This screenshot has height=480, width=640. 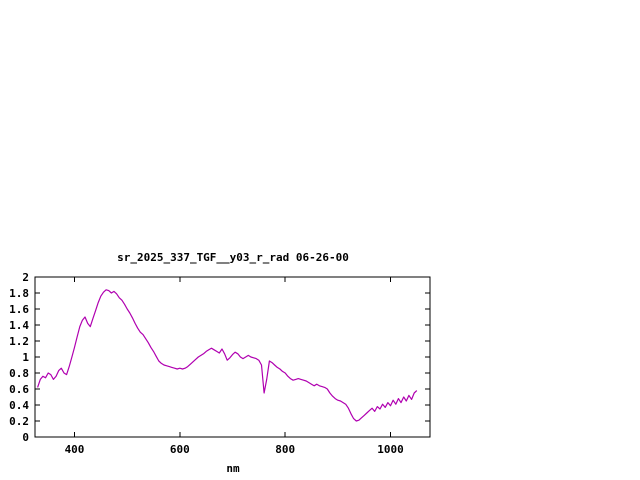 What do you see at coordinates (25, 437) in the screenshot?
I see `y-tick-label: 0` at bounding box center [25, 437].